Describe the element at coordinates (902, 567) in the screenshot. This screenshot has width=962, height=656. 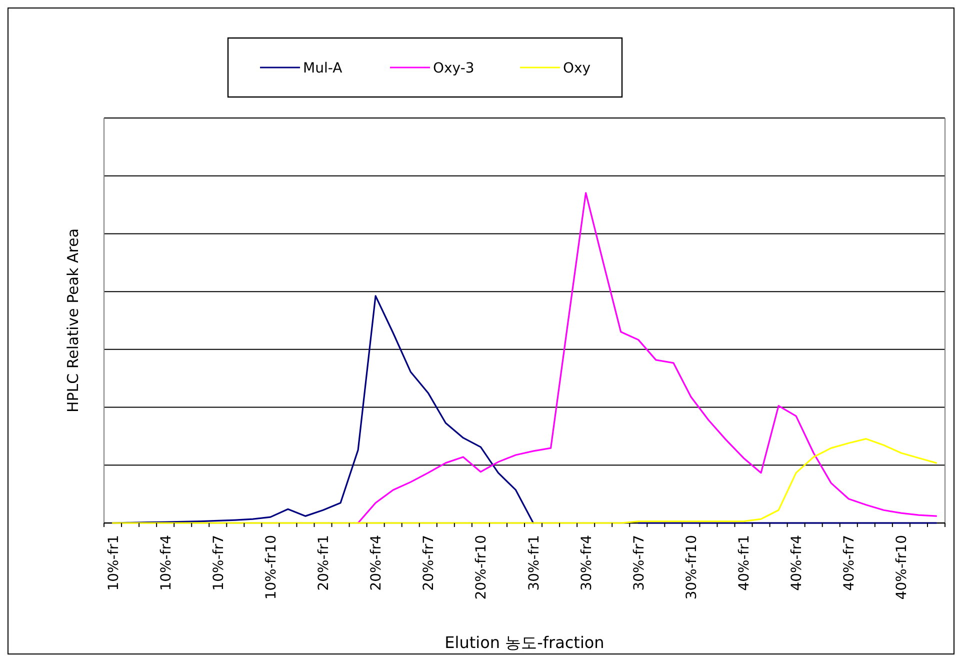
I see `x-tick-label: 40%-fr10` at that location.